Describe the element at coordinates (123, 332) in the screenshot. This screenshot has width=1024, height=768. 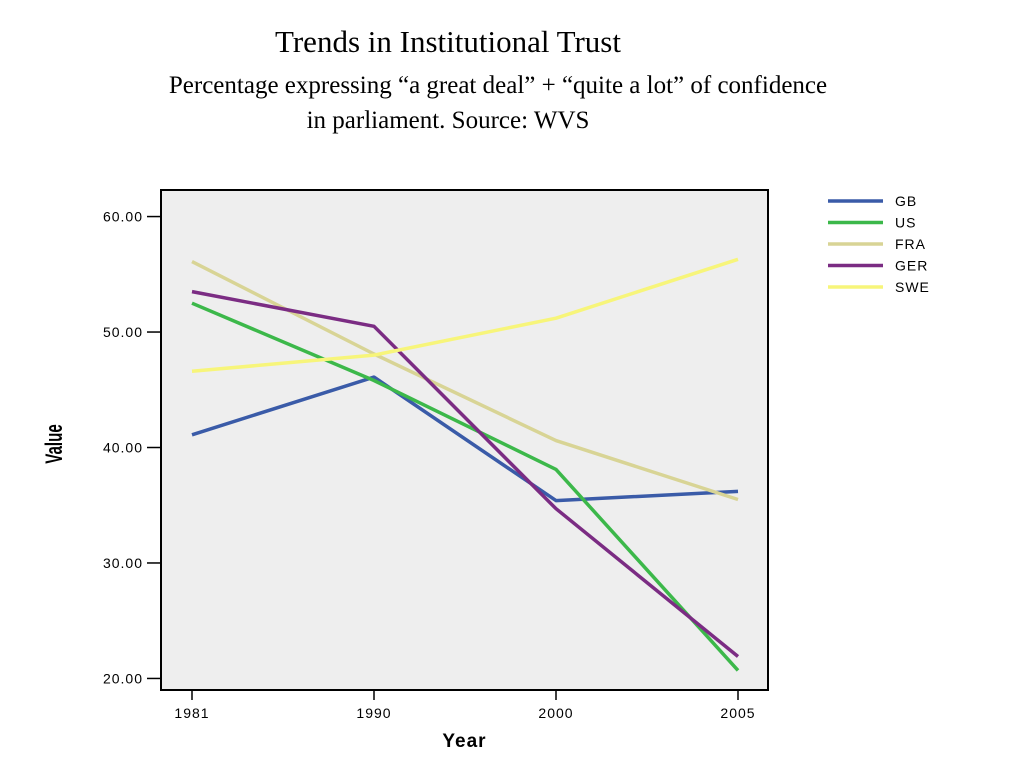
I see `y-tick-label-3: 50.00` at that location.